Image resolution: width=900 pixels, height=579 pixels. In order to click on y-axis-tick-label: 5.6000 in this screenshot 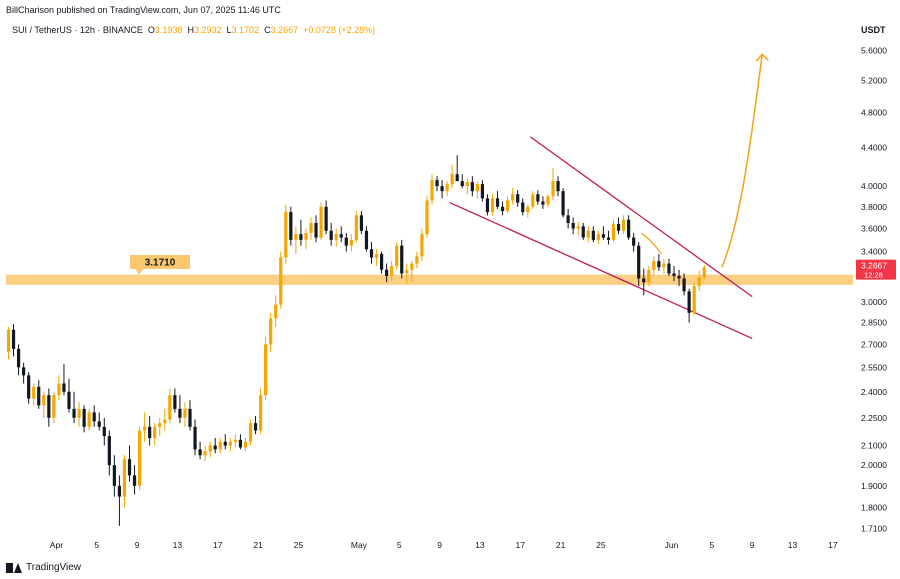, I will do `click(874, 51)`.